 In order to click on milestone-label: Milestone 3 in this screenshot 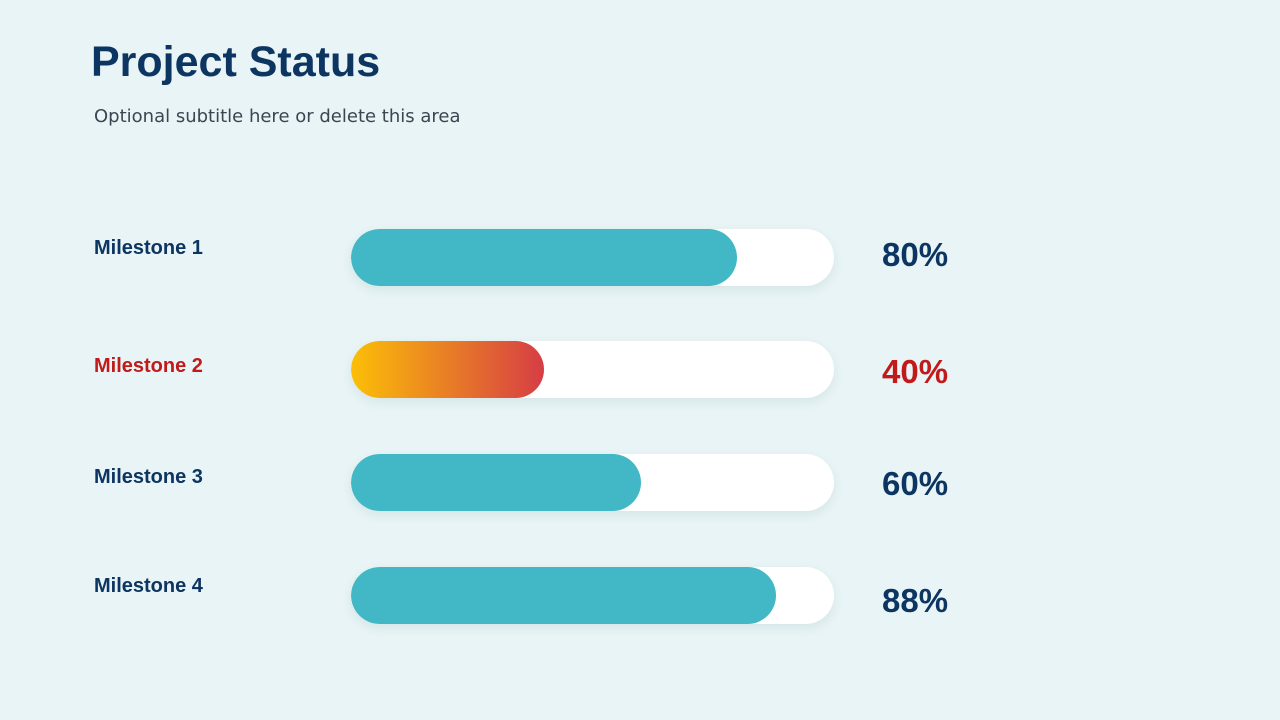, I will do `click(148, 477)`.